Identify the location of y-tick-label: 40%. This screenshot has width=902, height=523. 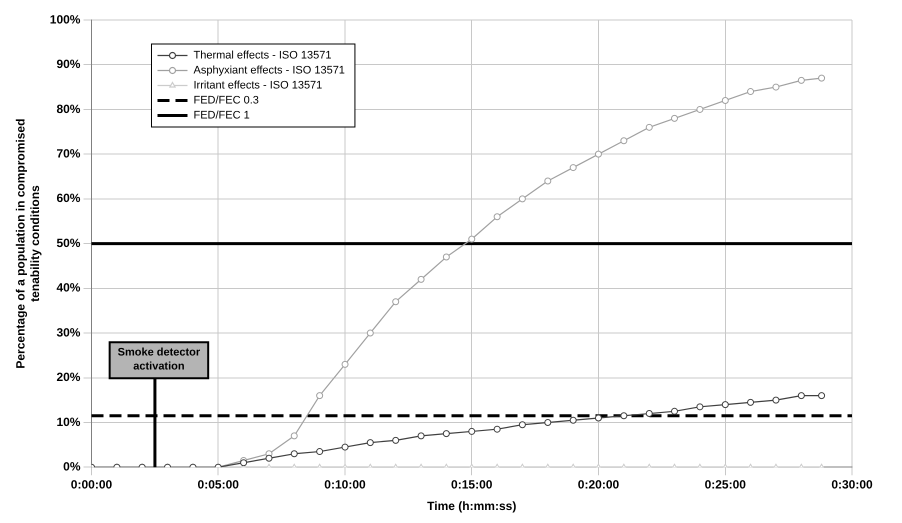
(68, 287).